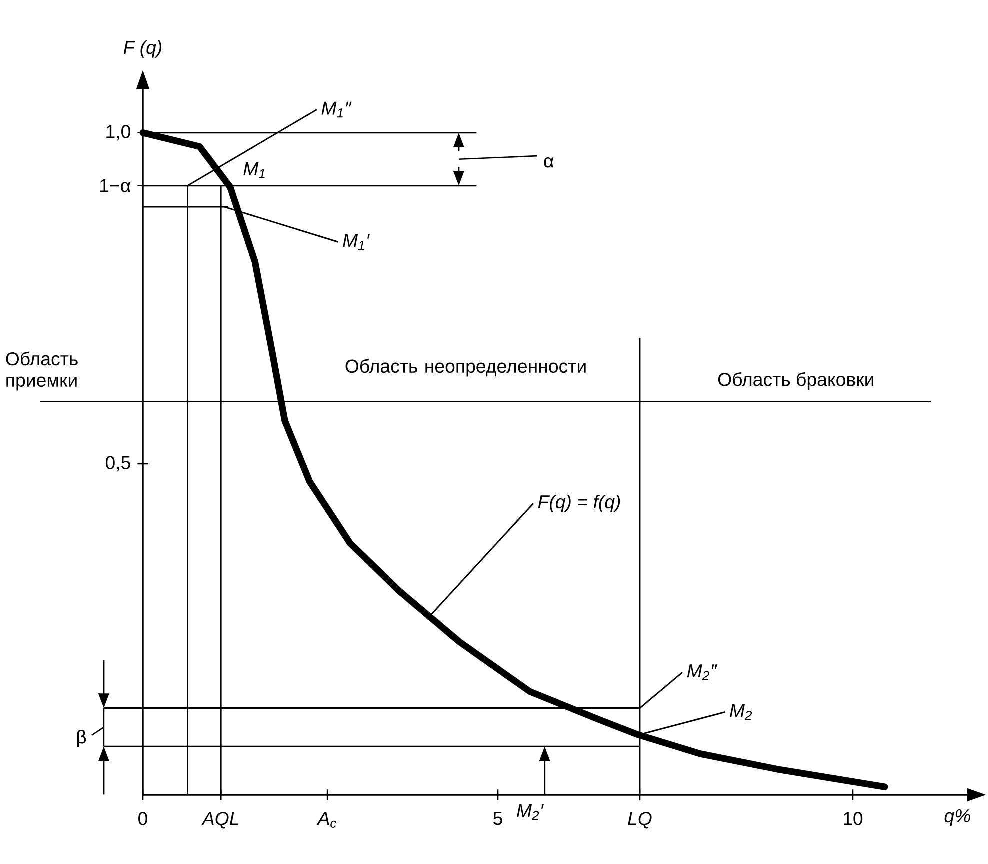  What do you see at coordinates (143, 49) in the screenshot?
I see `y-axis-title: F (q)` at bounding box center [143, 49].